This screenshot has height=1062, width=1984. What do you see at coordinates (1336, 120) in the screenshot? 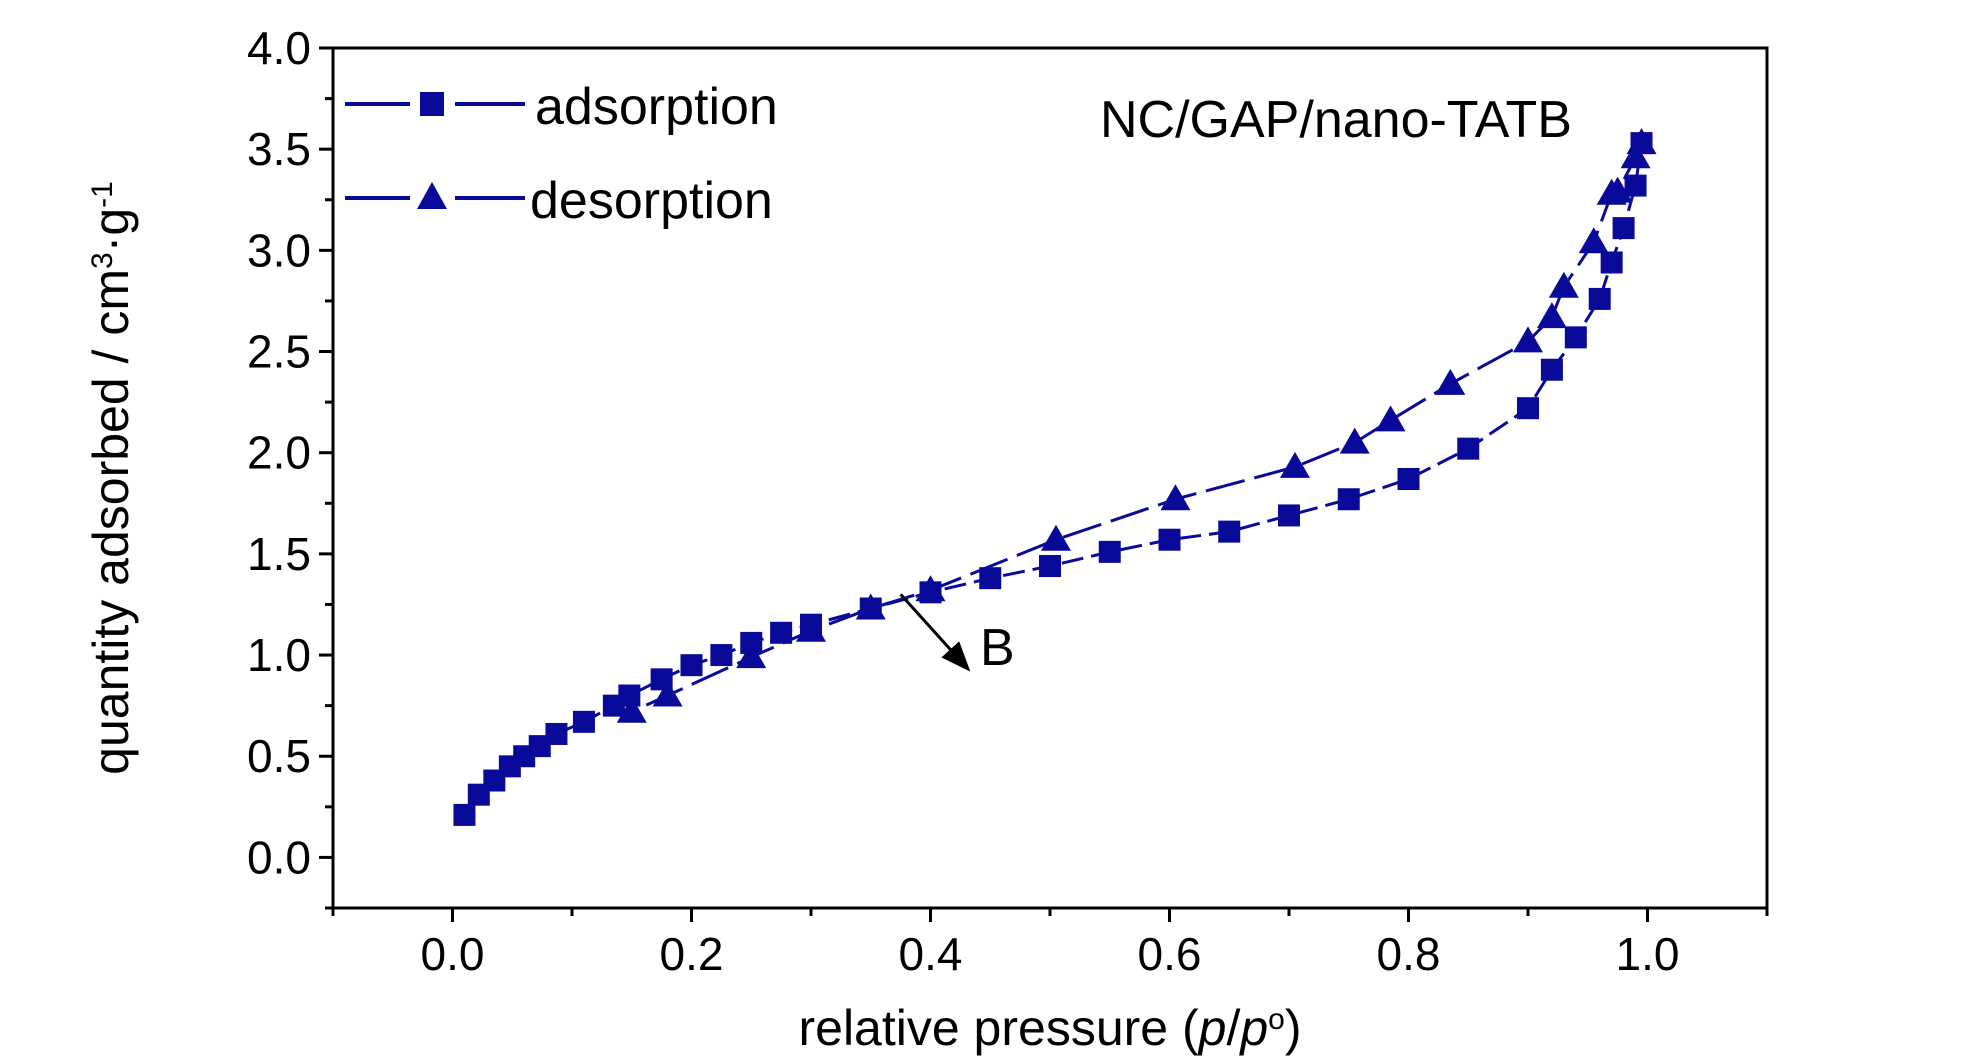
I see `chart-title: NC/GAP/nano-TATB` at bounding box center [1336, 120].